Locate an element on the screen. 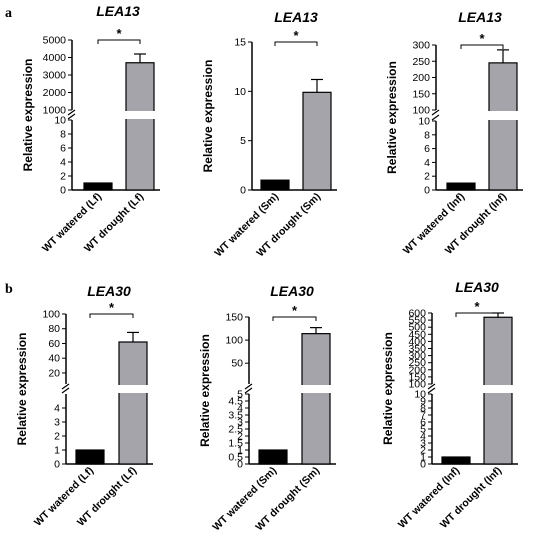 This screenshot has width=536, height=550. y-tick-label: 550 is located at coordinates (417, 321).